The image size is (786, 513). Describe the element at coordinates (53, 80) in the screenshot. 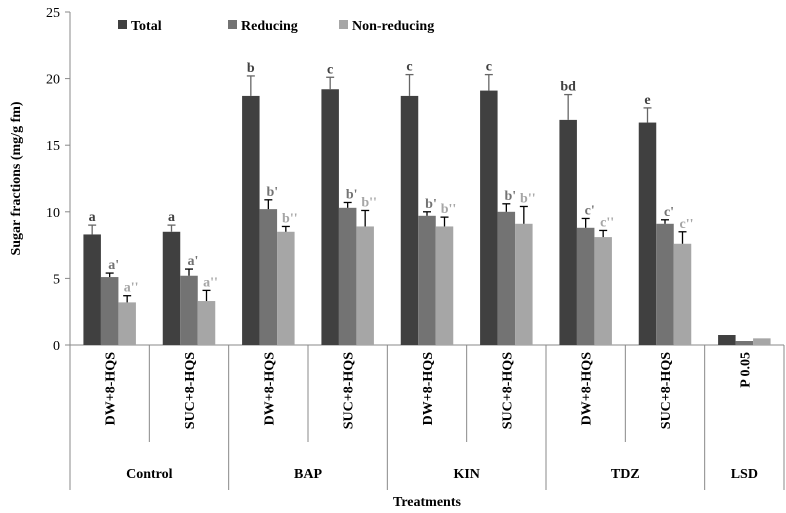

I see `y-tick-label: 20` at that location.